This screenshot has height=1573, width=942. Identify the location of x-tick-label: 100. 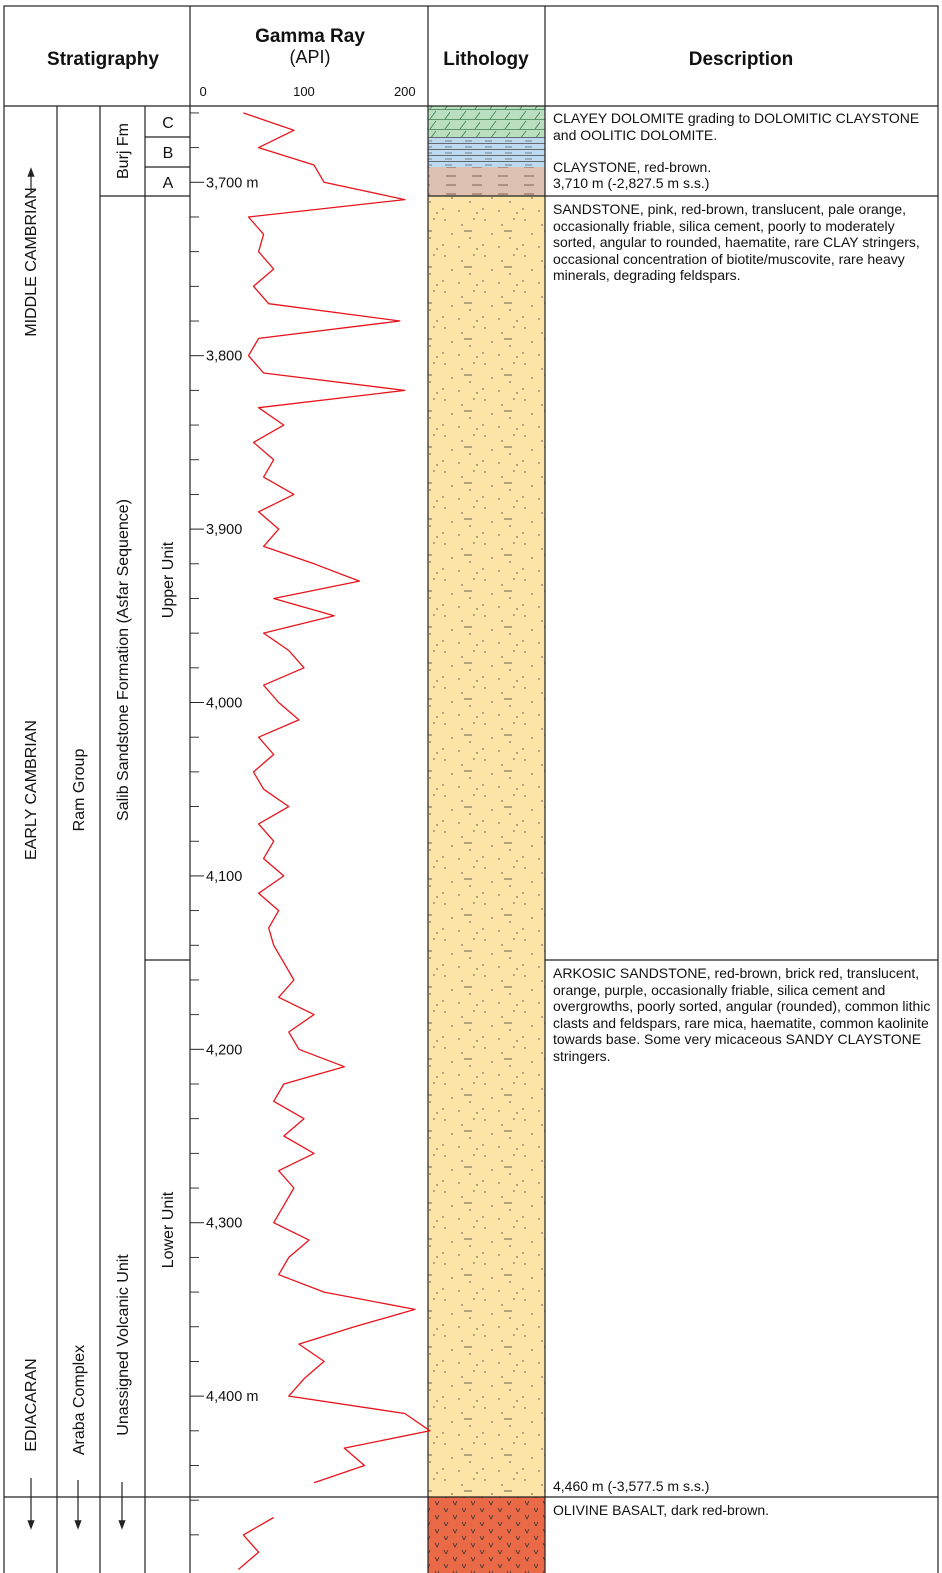
(304, 91).